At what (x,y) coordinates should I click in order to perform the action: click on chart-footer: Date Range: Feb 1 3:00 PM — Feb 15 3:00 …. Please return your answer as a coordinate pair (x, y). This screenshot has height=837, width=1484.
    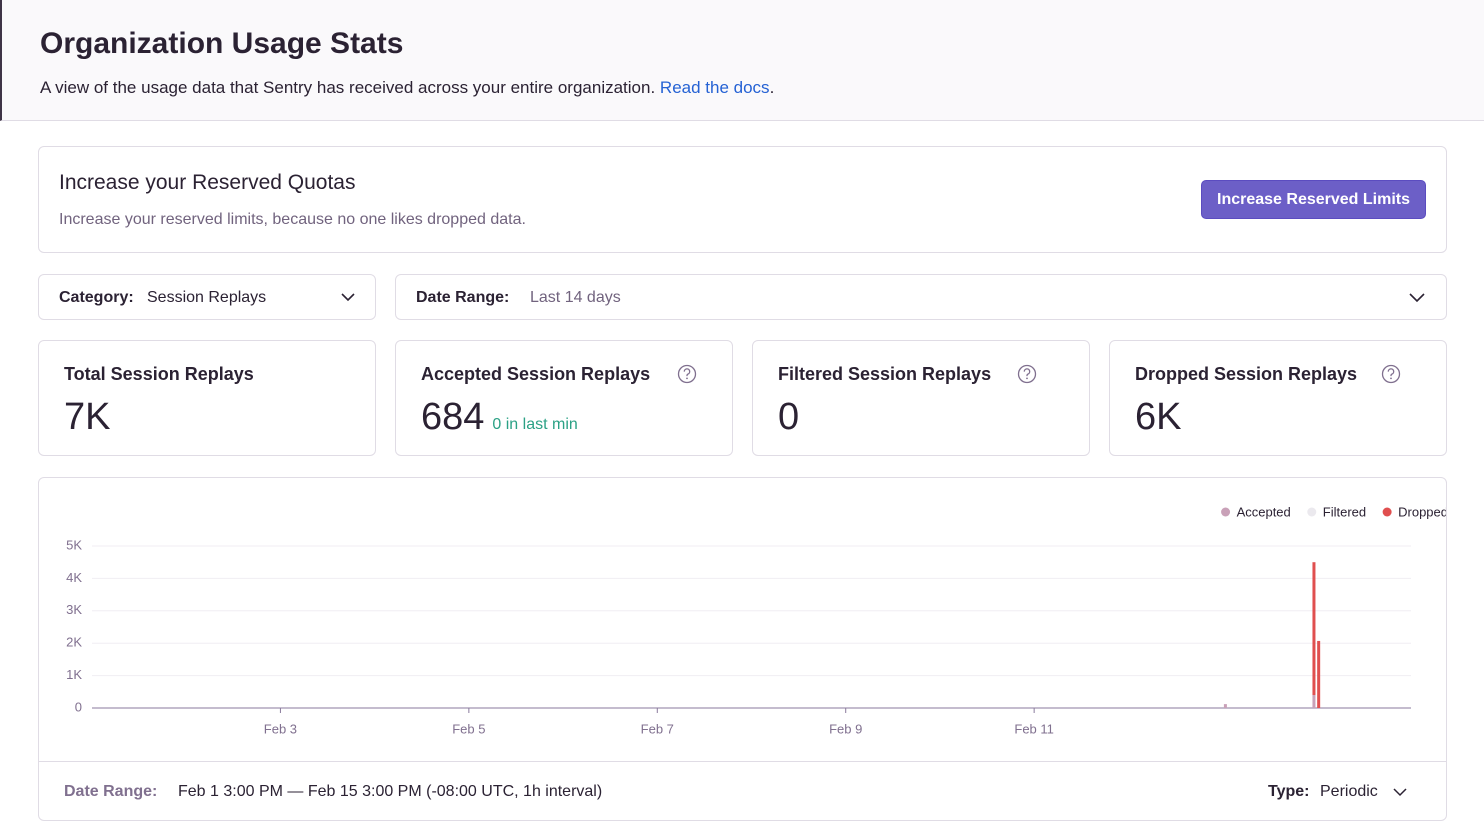
    Looking at the image, I should click on (742, 791).